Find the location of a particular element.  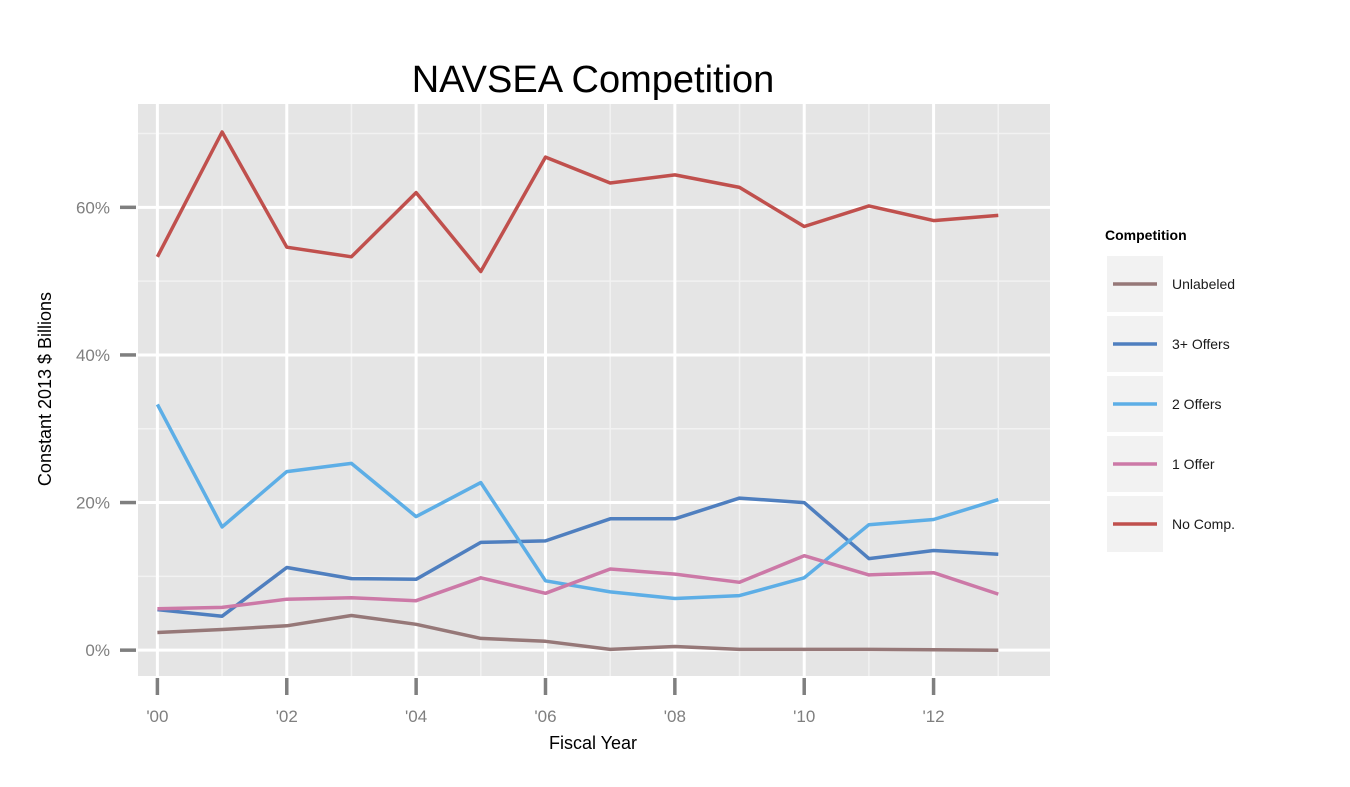

series-line-3-offers is located at coordinates (578, 557).